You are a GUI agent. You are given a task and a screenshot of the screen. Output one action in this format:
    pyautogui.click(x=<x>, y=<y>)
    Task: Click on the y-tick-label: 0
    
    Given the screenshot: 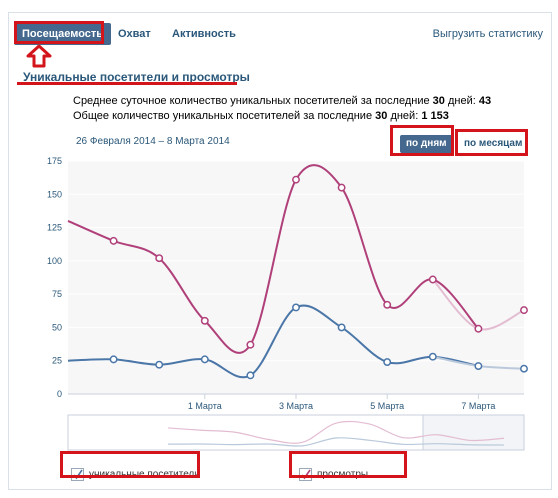 What is the action you would take?
    pyautogui.click(x=59, y=394)
    